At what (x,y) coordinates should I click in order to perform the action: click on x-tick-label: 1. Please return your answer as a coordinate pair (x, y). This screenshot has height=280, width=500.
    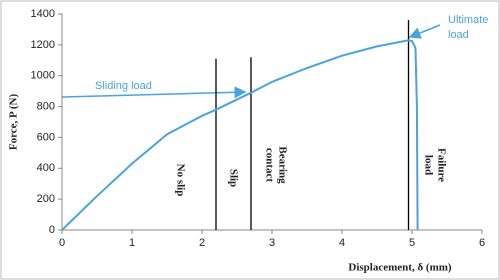
    Looking at the image, I should click on (132, 243).